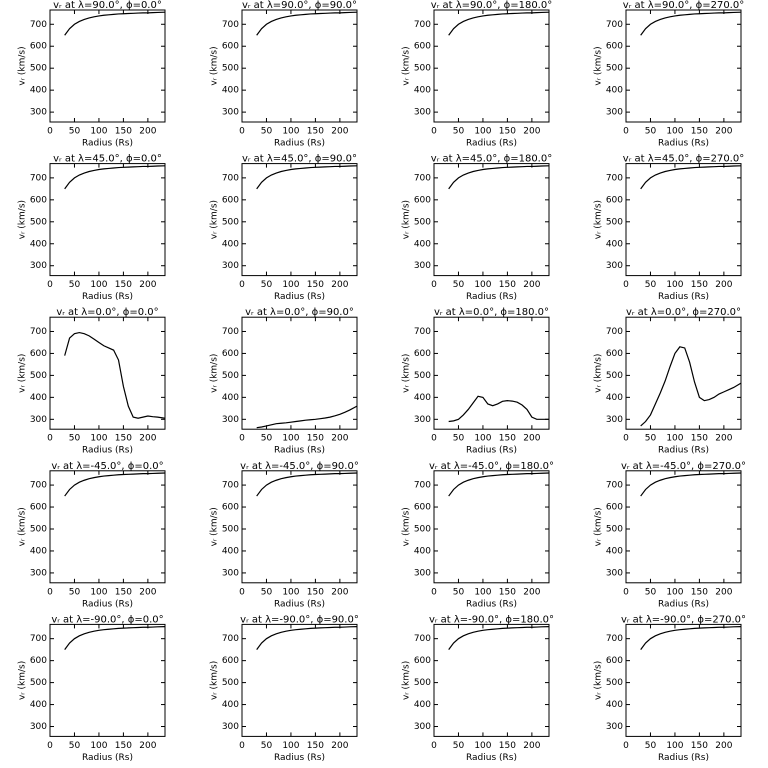 The height and width of the screenshot is (768, 768). Describe the element at coordinates (491, 5) in the screenshot. I see `panel-title: vᵣ at λ=90.0°, ϕ=180.0°` at that location.